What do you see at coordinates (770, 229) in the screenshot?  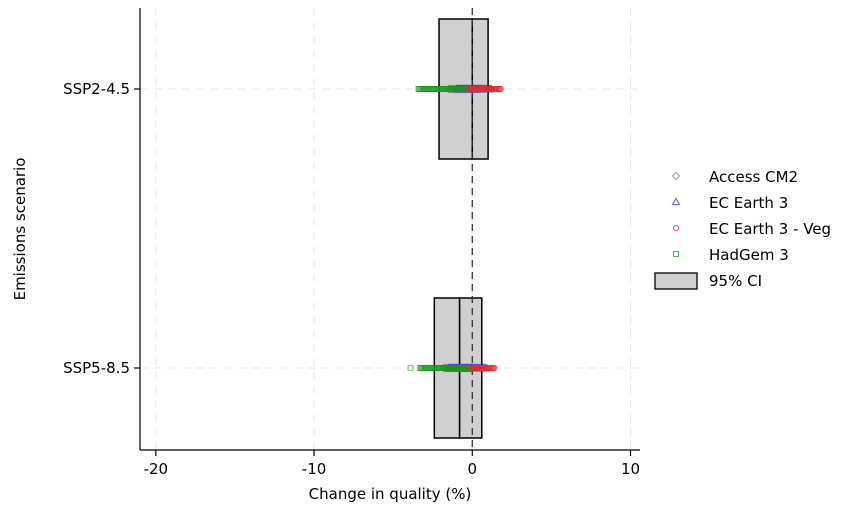 I see `legend-label: EC Earth 3 - Veg` at bounding box center [770, 229].